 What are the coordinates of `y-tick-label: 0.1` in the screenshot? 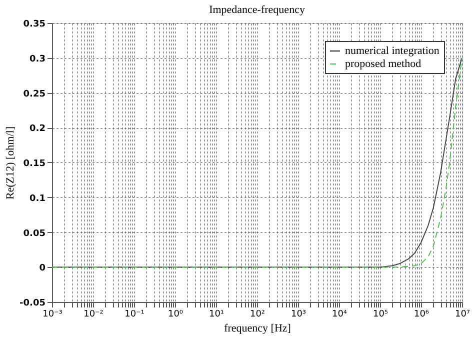 It's located at (38, 199).